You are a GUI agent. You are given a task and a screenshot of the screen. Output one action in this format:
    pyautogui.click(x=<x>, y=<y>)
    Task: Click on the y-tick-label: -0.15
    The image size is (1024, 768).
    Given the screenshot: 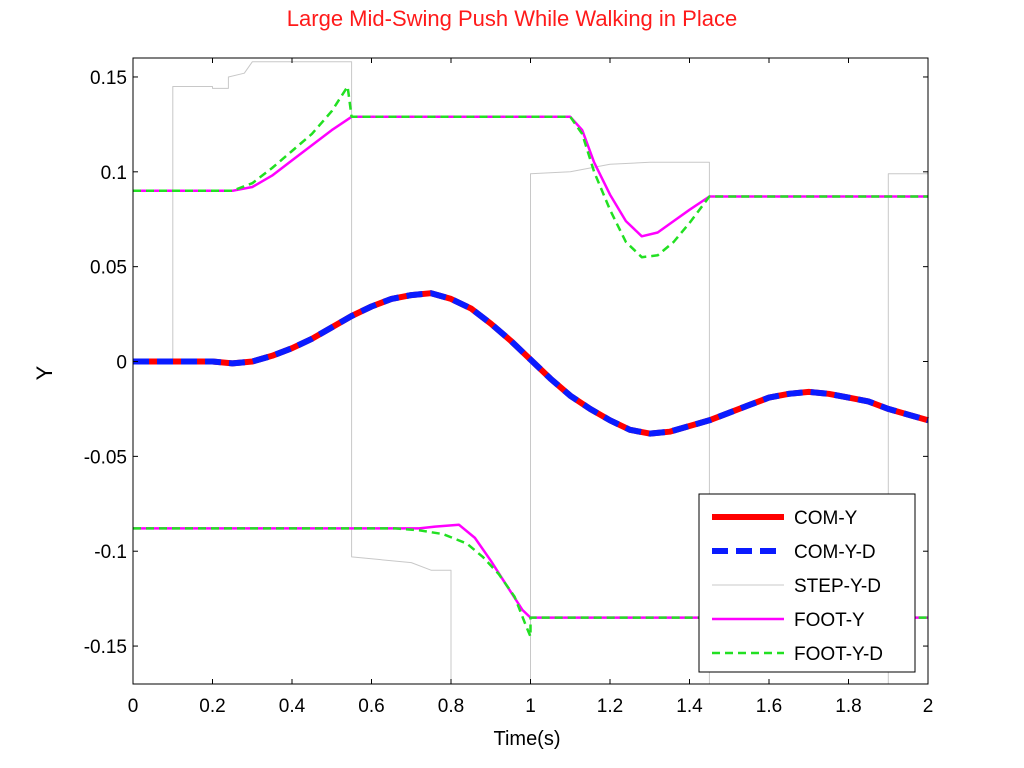 What is the action you would take?
    pyautogui.click(x=105, y=647)
    